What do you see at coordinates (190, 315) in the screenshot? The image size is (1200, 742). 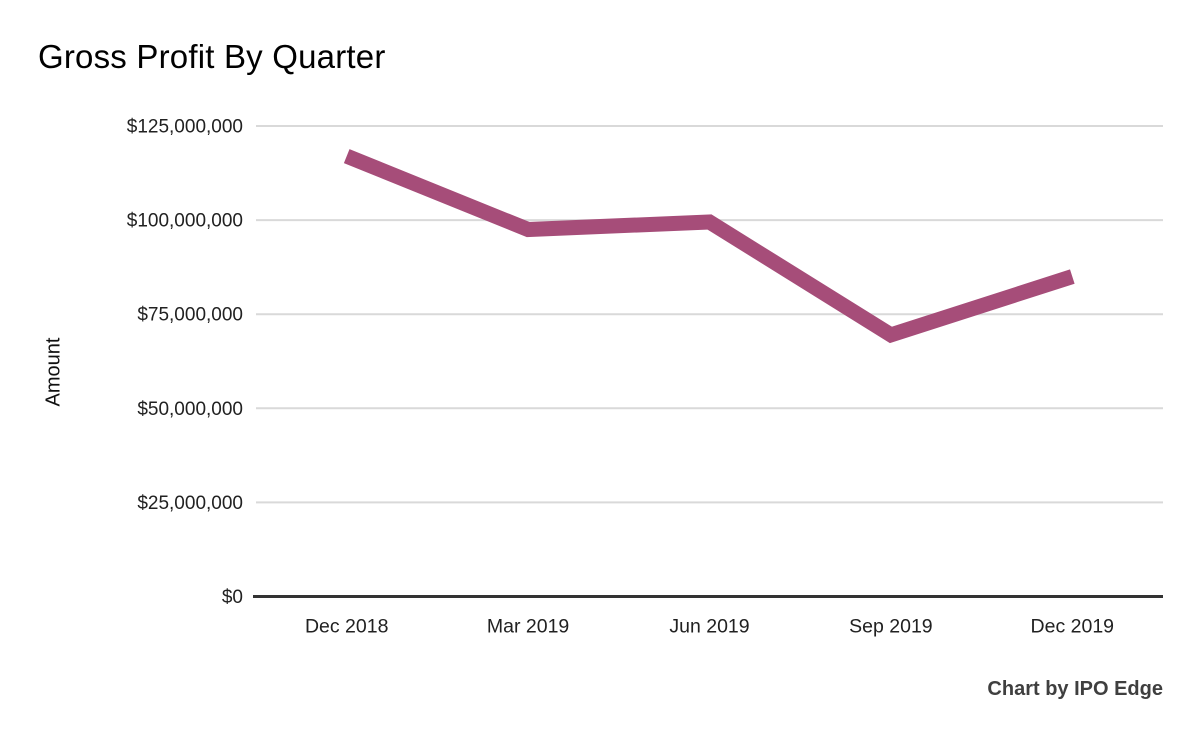 I see `y-tick-label: $75,000,000` at bounding box center [190, 315].